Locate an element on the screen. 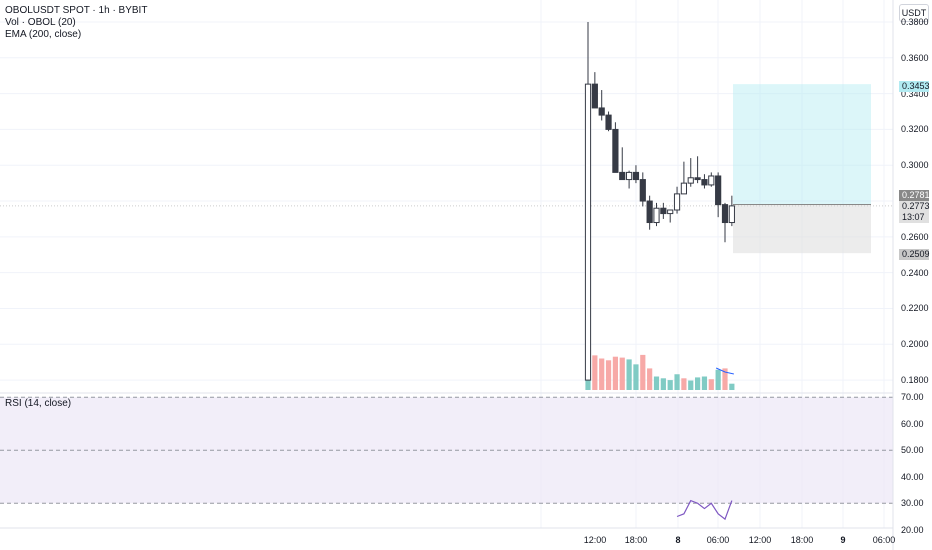 The width and height of the screenshot is (932, 550). rsi-line is located at coordinates (704, 510).